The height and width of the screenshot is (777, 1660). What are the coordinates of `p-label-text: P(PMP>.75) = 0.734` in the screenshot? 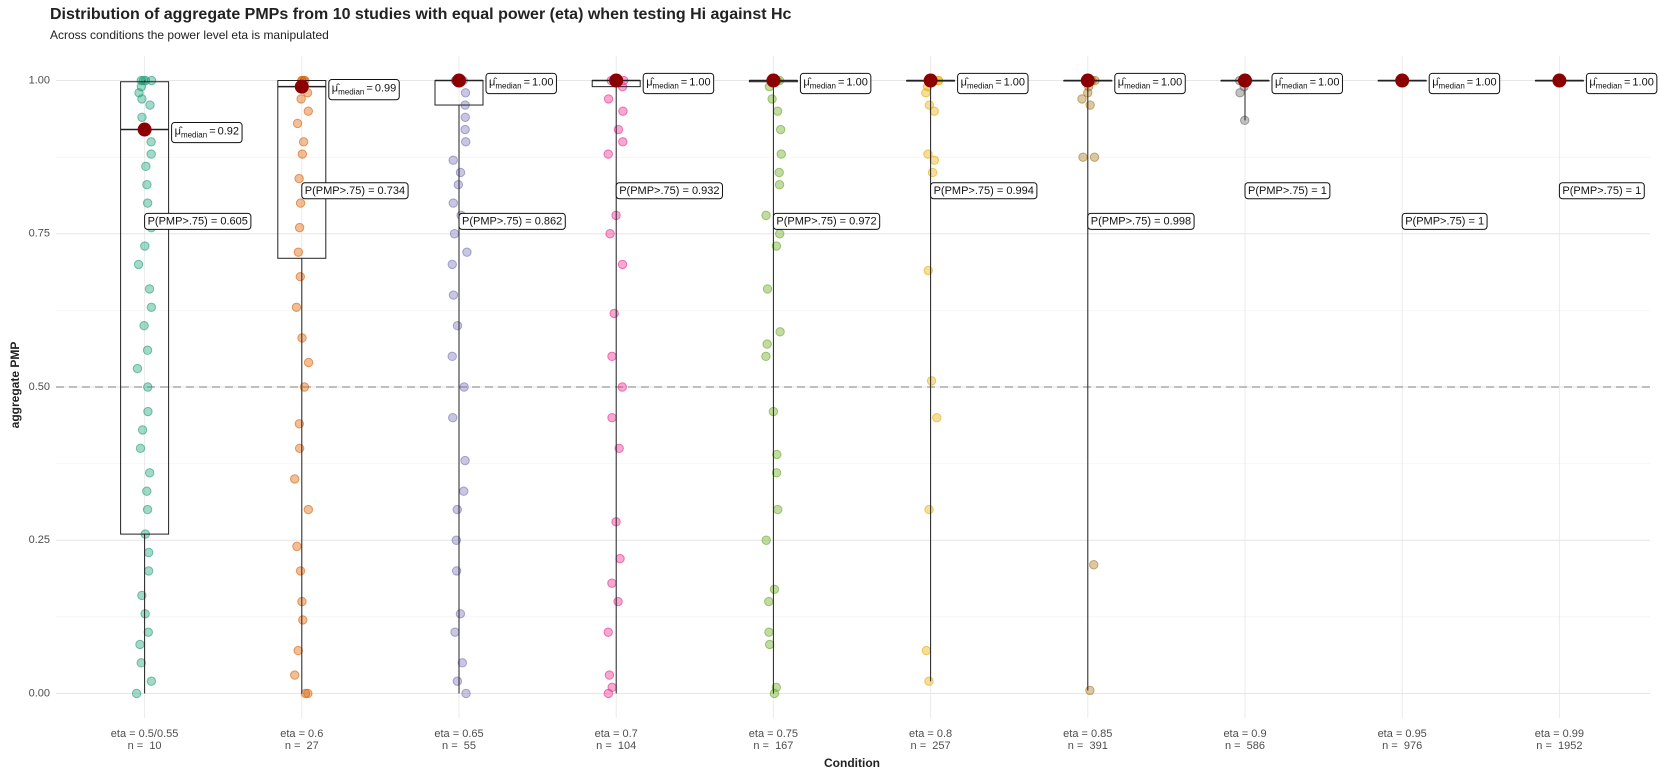 It's located at (355, 191).